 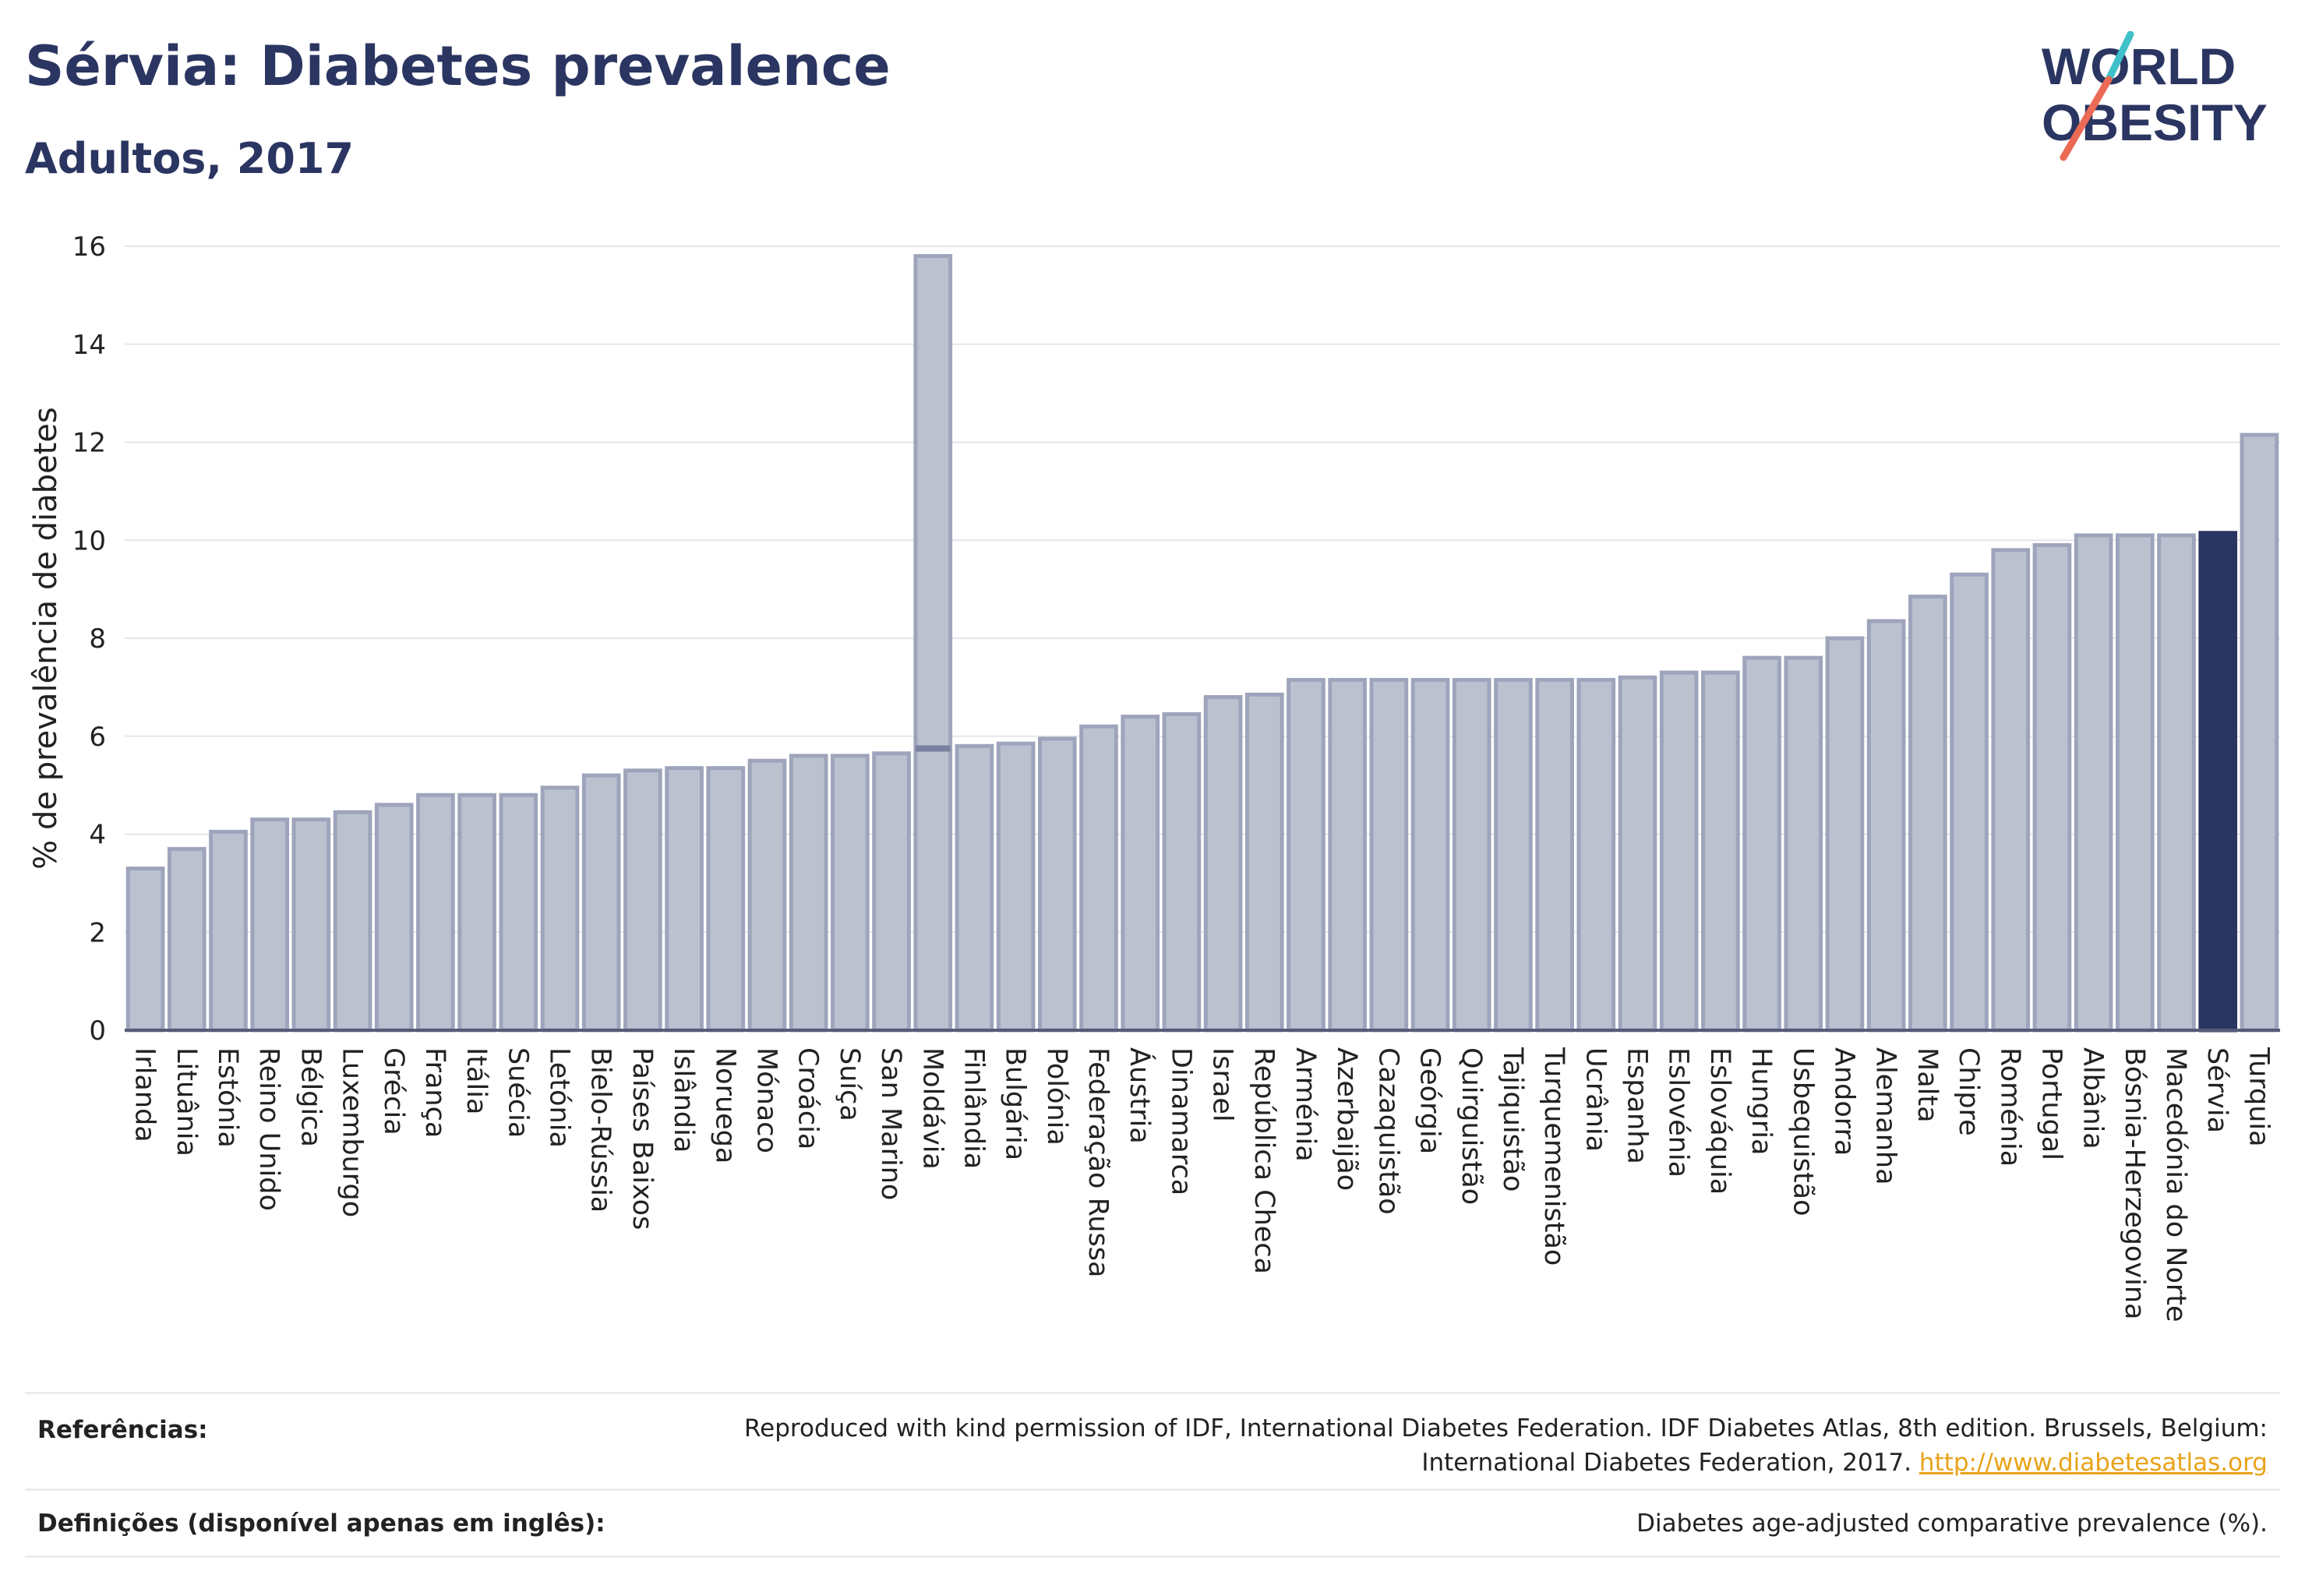 What do you see at coordinates (2093, 1098) in the screenshot?
I see `x-tick-label: Albânia` at bounding box center [2093, 1098].